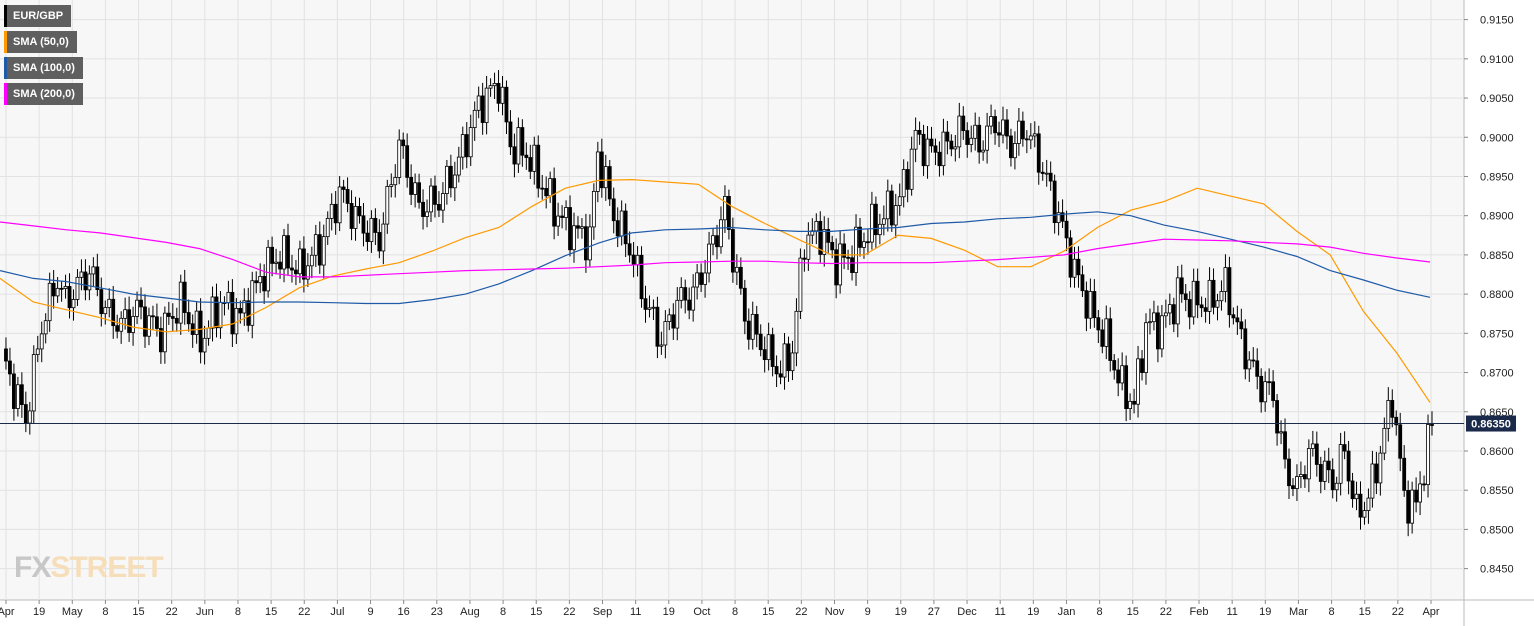  I want to click on x-tick-label: Oct, so click(701, 612).